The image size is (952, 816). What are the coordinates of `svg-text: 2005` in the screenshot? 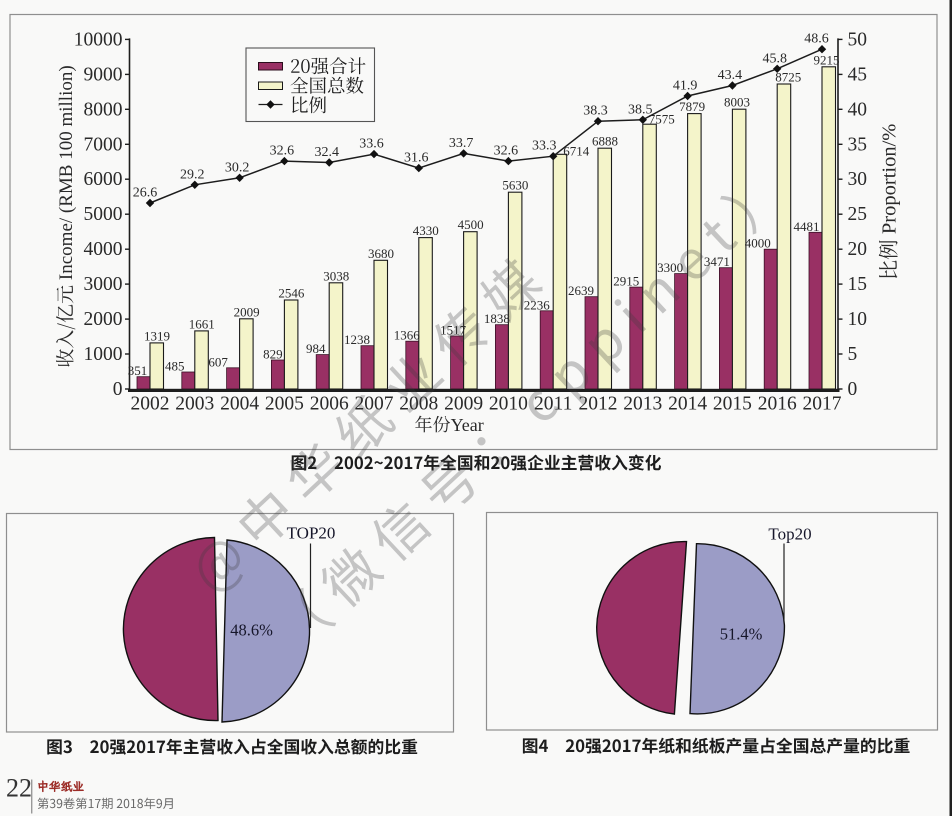 It's located at (284, 404).